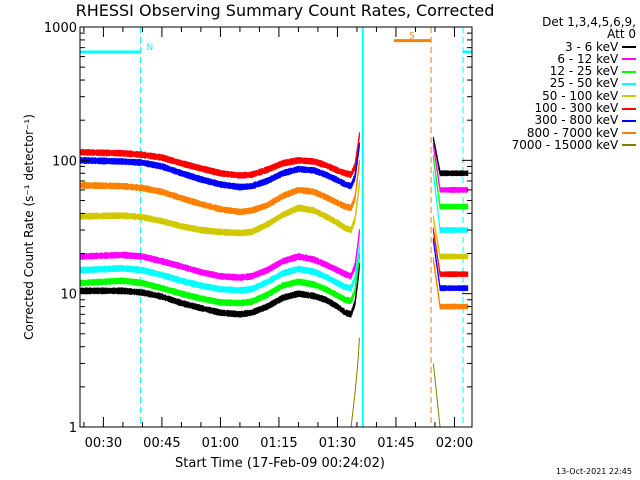  I want to click on x-axis-label: Start Time (17-Feb-09 00:24:02), so click(280, 463).